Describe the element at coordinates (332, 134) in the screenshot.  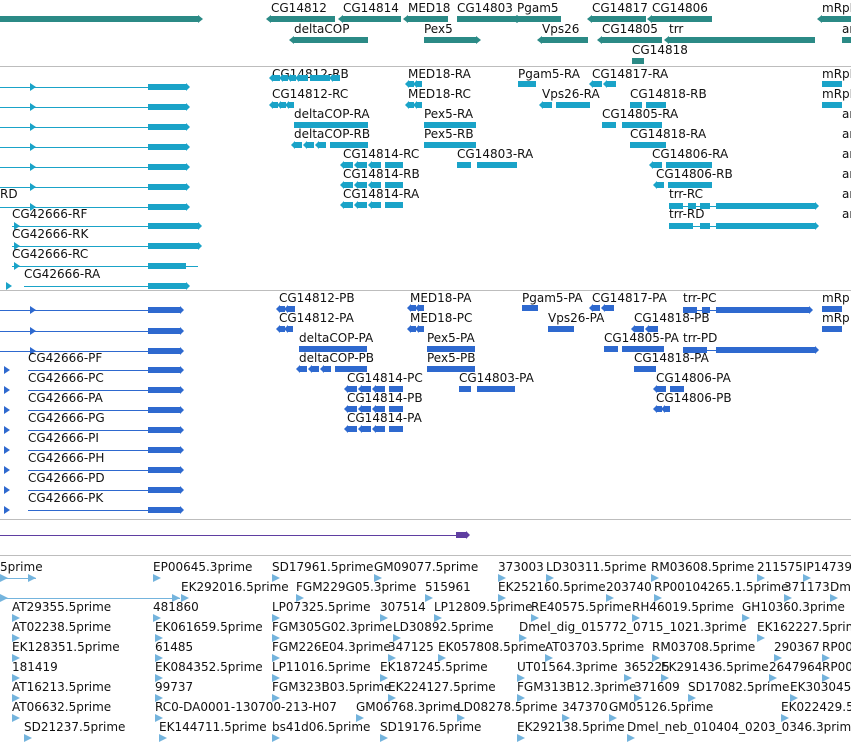
I see `feature-label: deltaCOP-RB` at that location.